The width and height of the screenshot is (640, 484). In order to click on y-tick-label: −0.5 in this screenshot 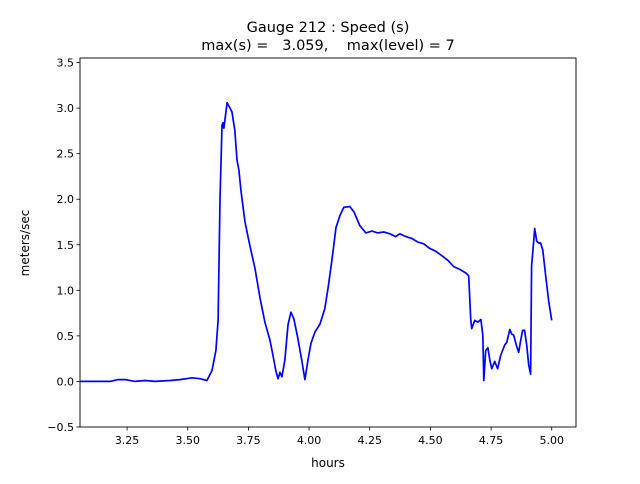, I will do `click(60, 427)`.